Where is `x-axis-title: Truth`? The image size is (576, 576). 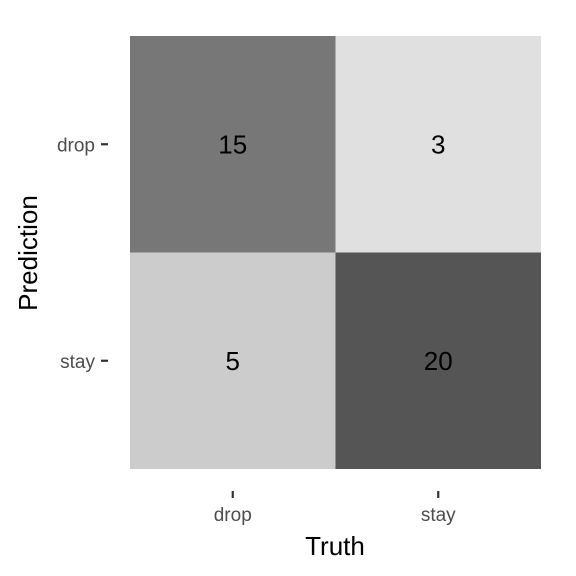
x-axis-title: Truth is located at coordinates (335, 546).